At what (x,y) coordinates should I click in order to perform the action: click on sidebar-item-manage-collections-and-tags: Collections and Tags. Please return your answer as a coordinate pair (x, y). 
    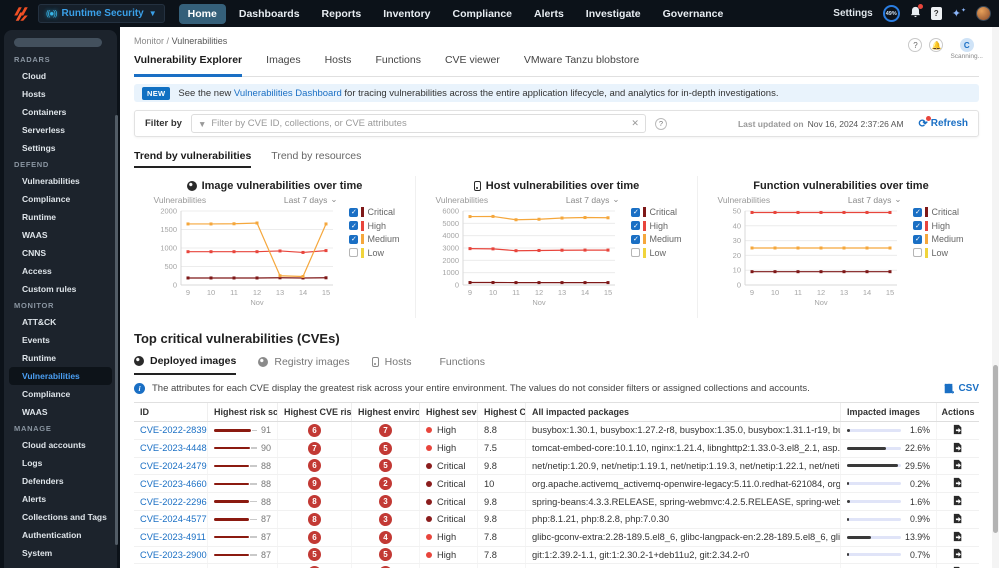
    Looking at the image, I should click on (64, 517).